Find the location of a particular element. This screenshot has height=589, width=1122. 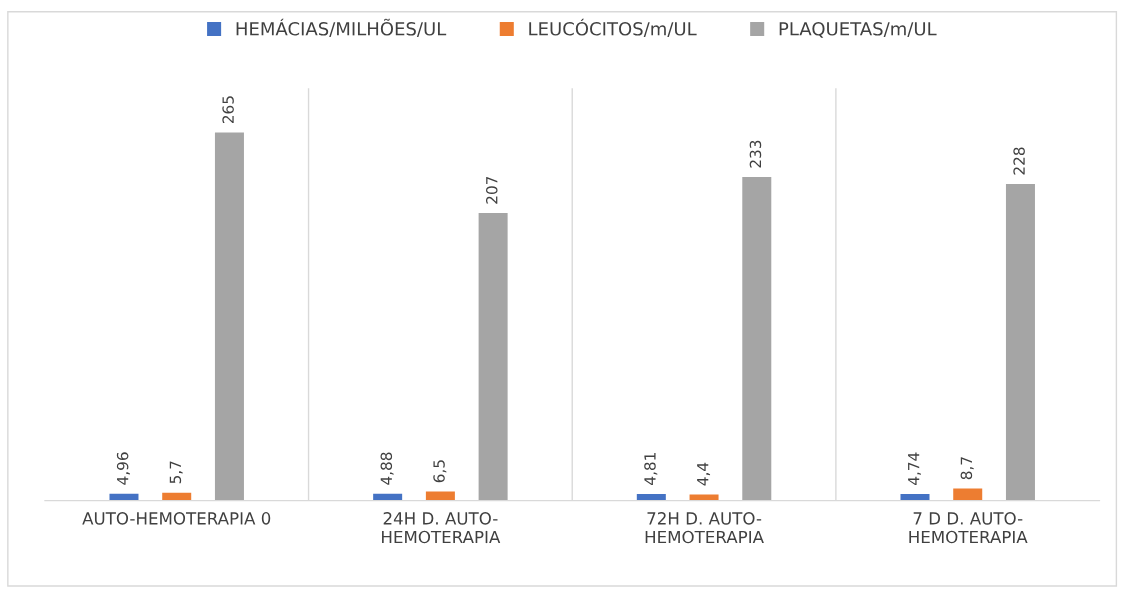

data-label: 4,74 is located at coordinates (914, 468).